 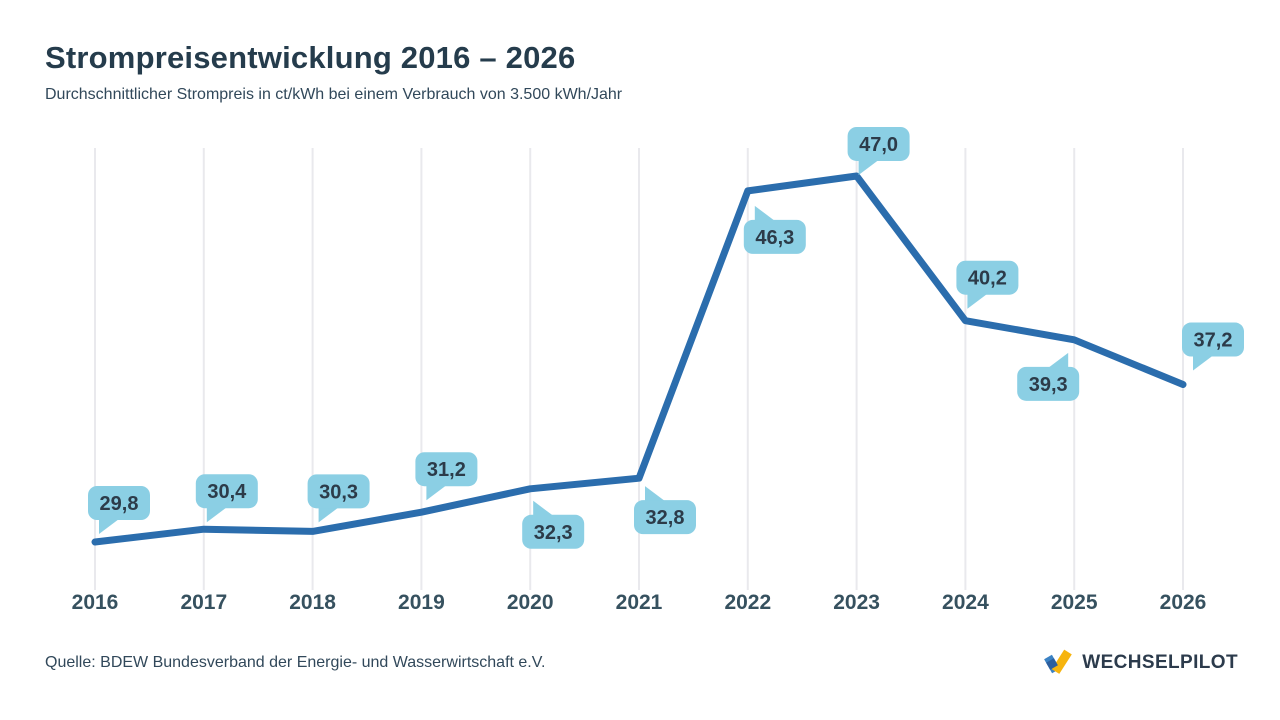 I want to click on data-label-bubble: 47,0, so click(x=878, y=150).